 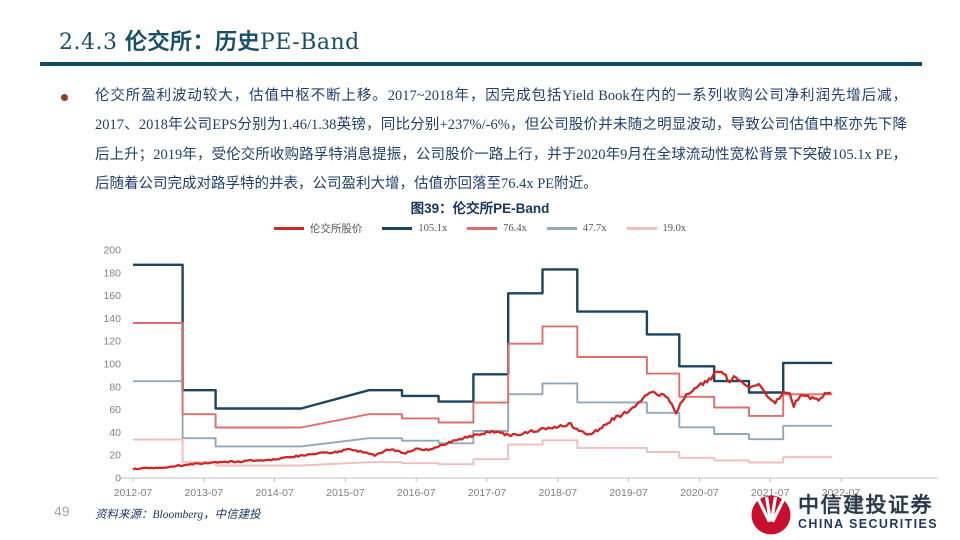 I want to click on legend-item: 76.4x, so click(x=497, y=228).